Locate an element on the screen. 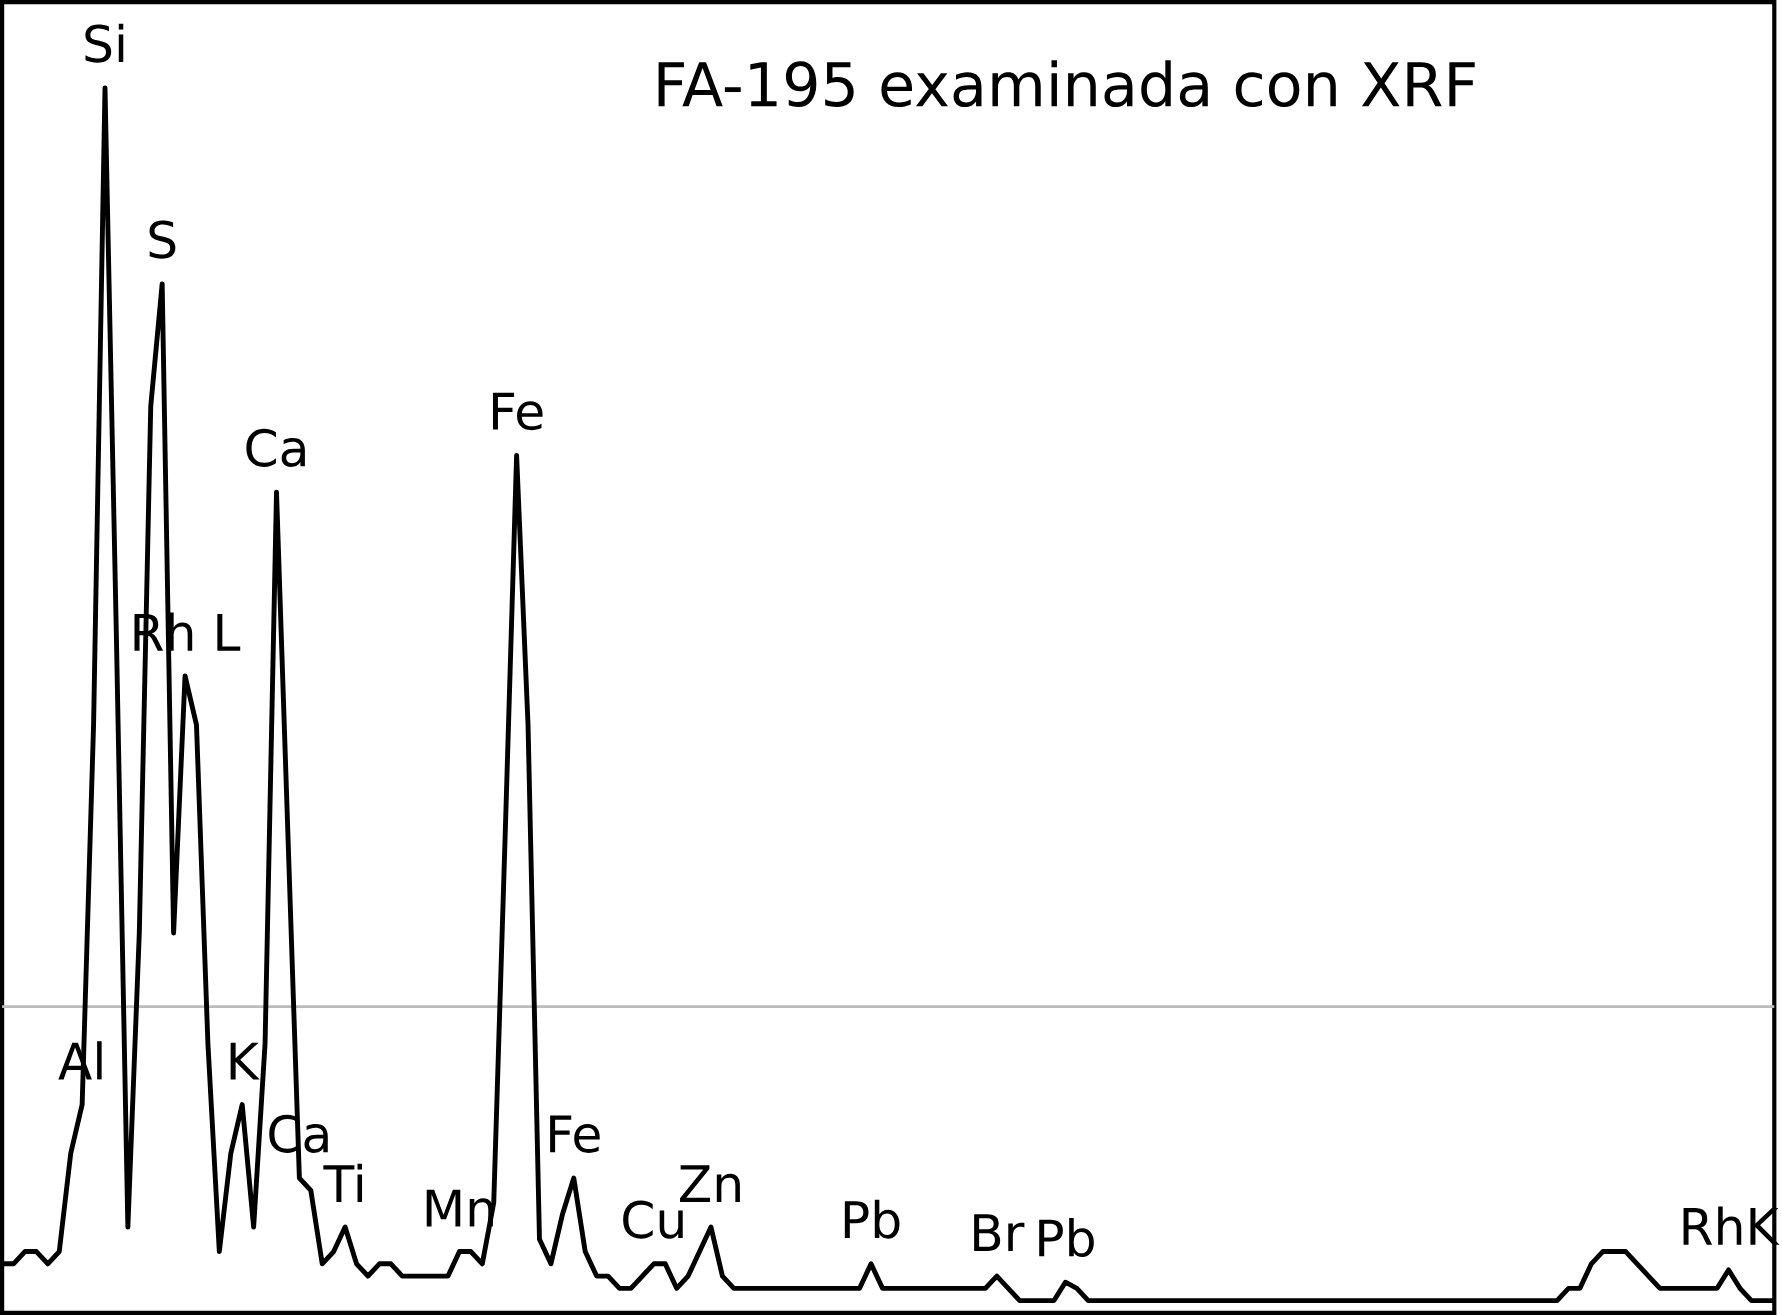 Image resolution: width=1782 pixels, height=1315 pixels. annotation: S is located at coordinates (162, 239).